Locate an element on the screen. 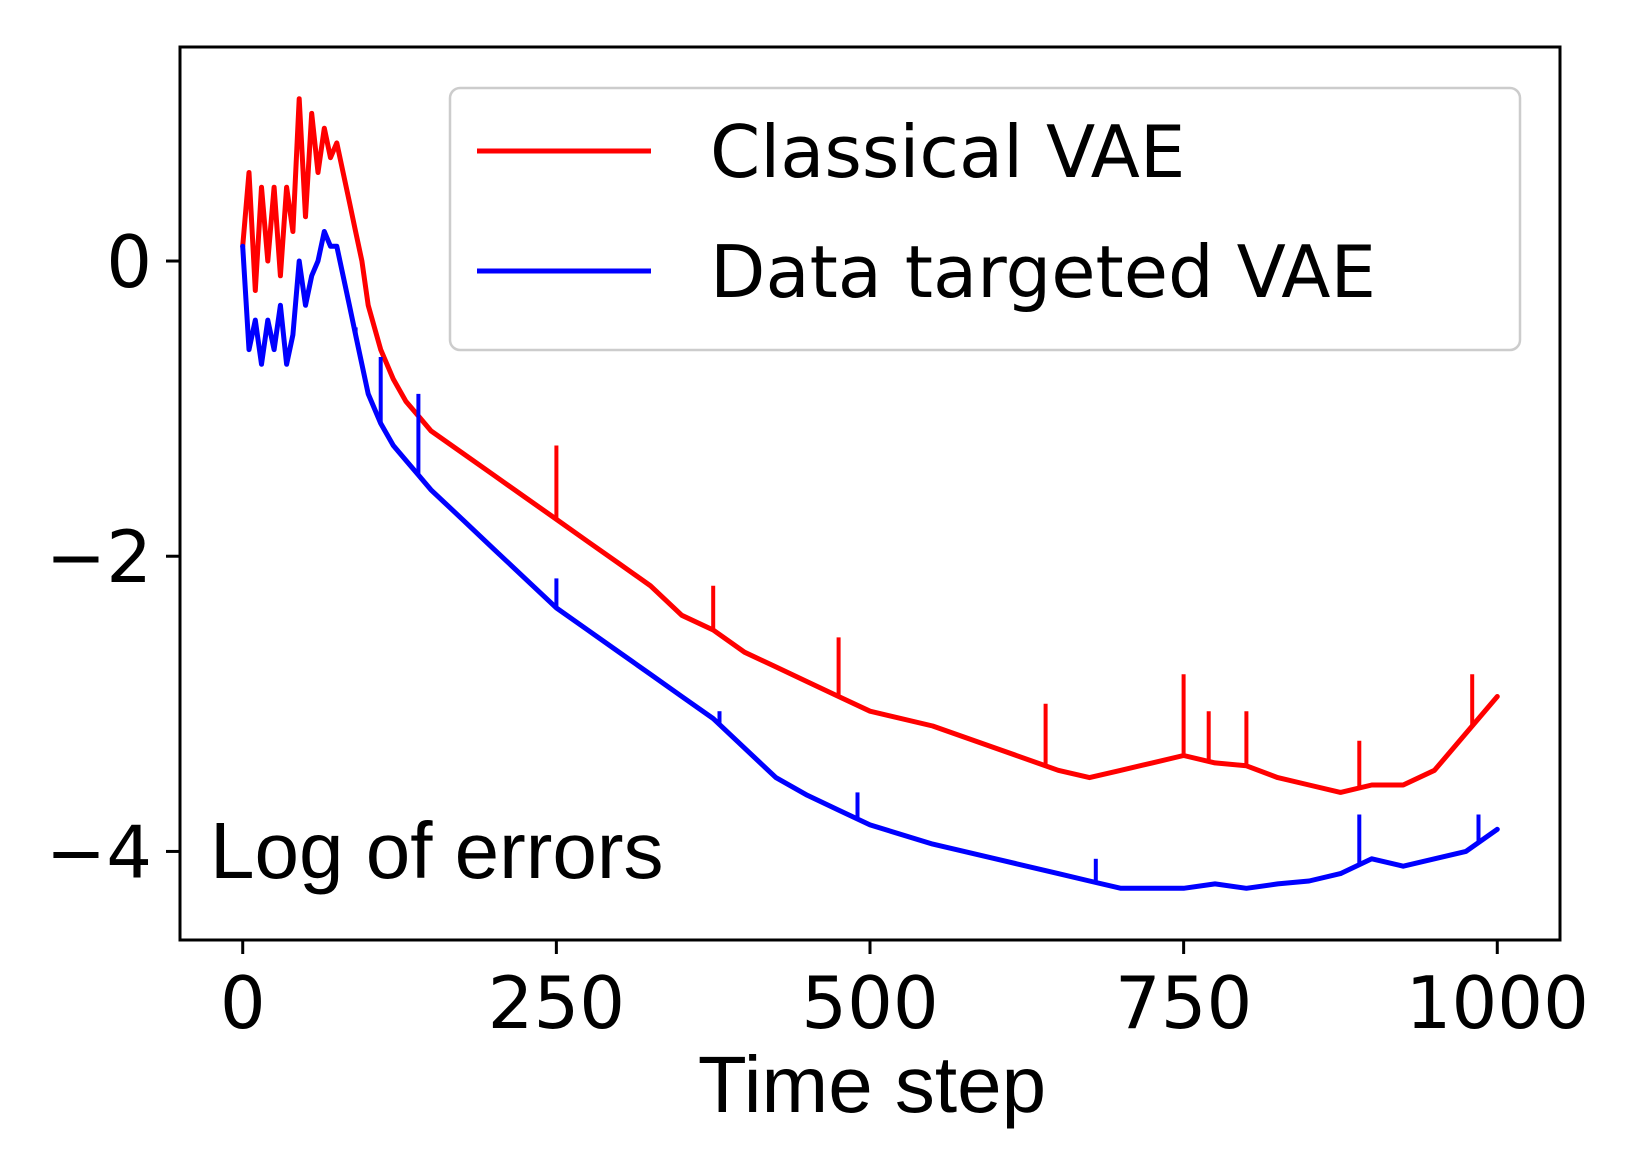 The height and width of the screenshot is (1161, 1632). x-axis: 0 250 500 750 1000 is located at coordinates (904, 992).